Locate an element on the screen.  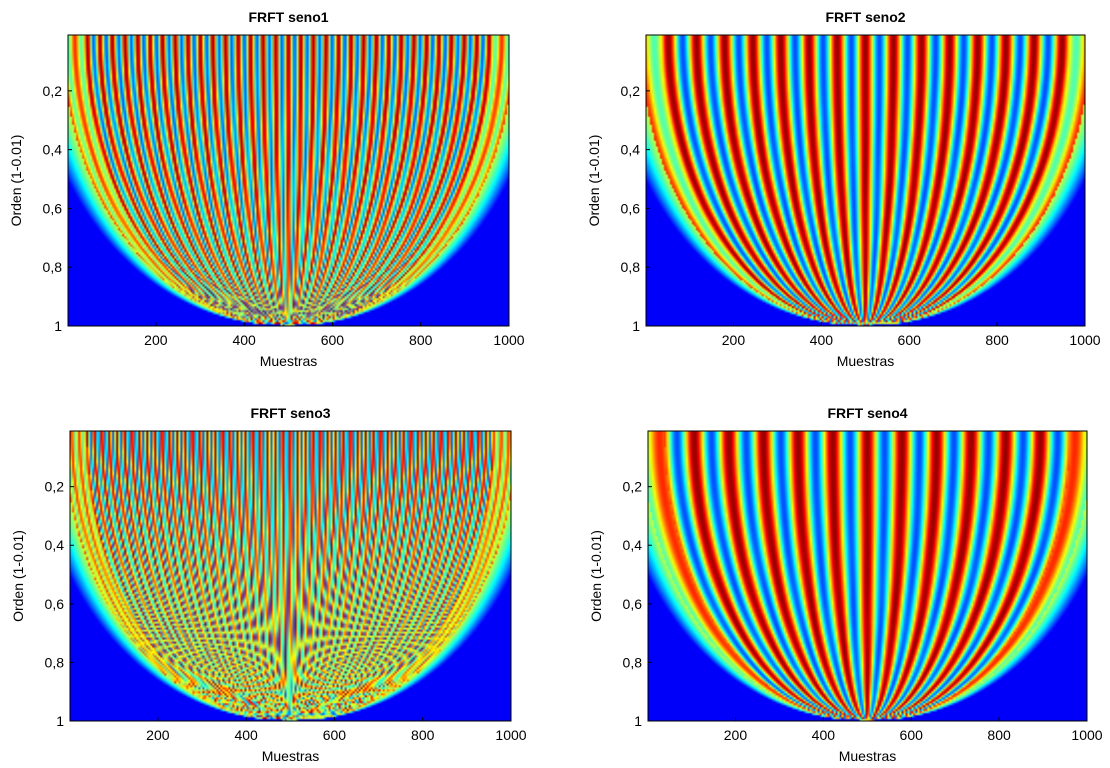
chart-title: FRFT seno3 is located at coordinates (290, 413).